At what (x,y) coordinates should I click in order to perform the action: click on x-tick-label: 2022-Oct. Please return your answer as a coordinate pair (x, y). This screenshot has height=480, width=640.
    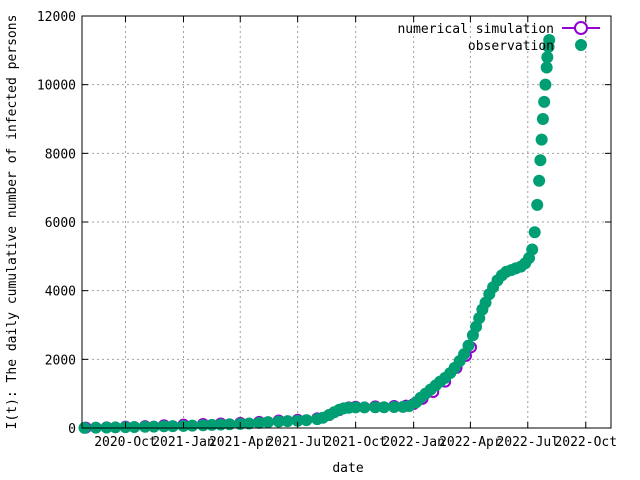
    Looking at the image, I should click on (585, 442).